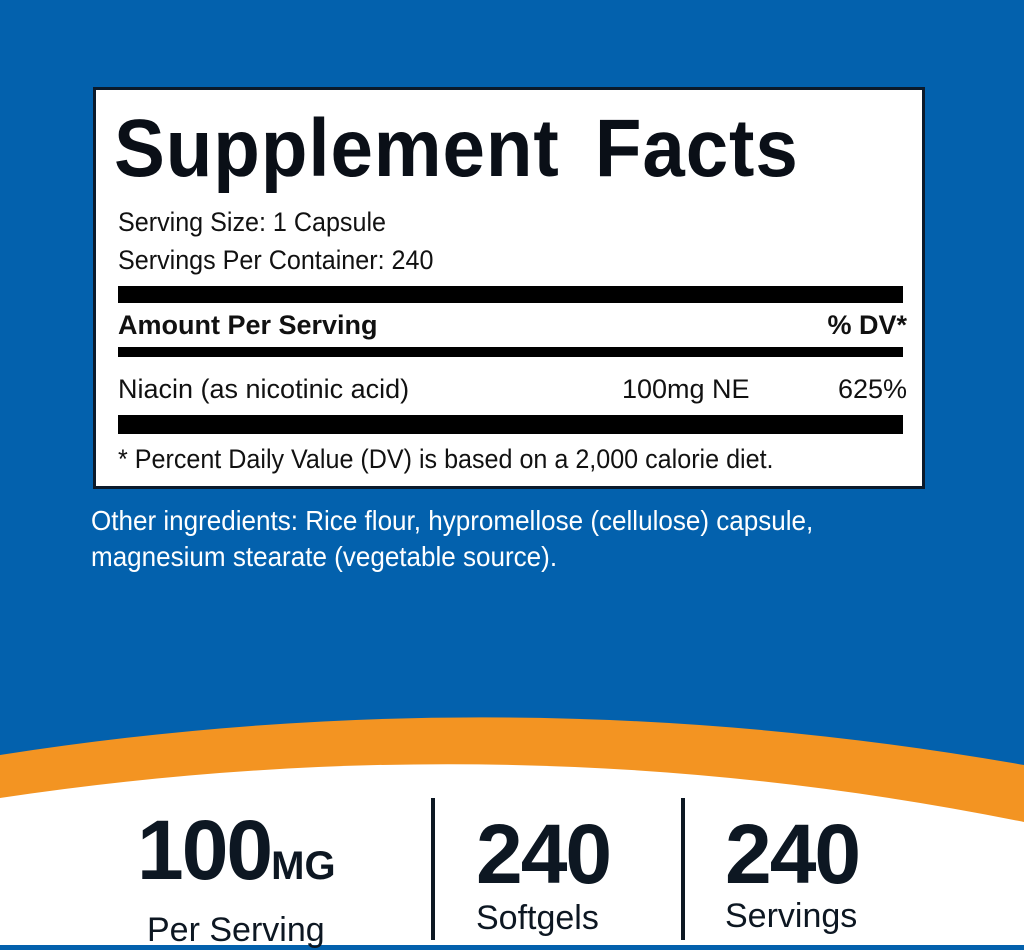 The width and height of the screenshot is (1024, 950). I want to click on stat-label: Servings, so click(791, 916).